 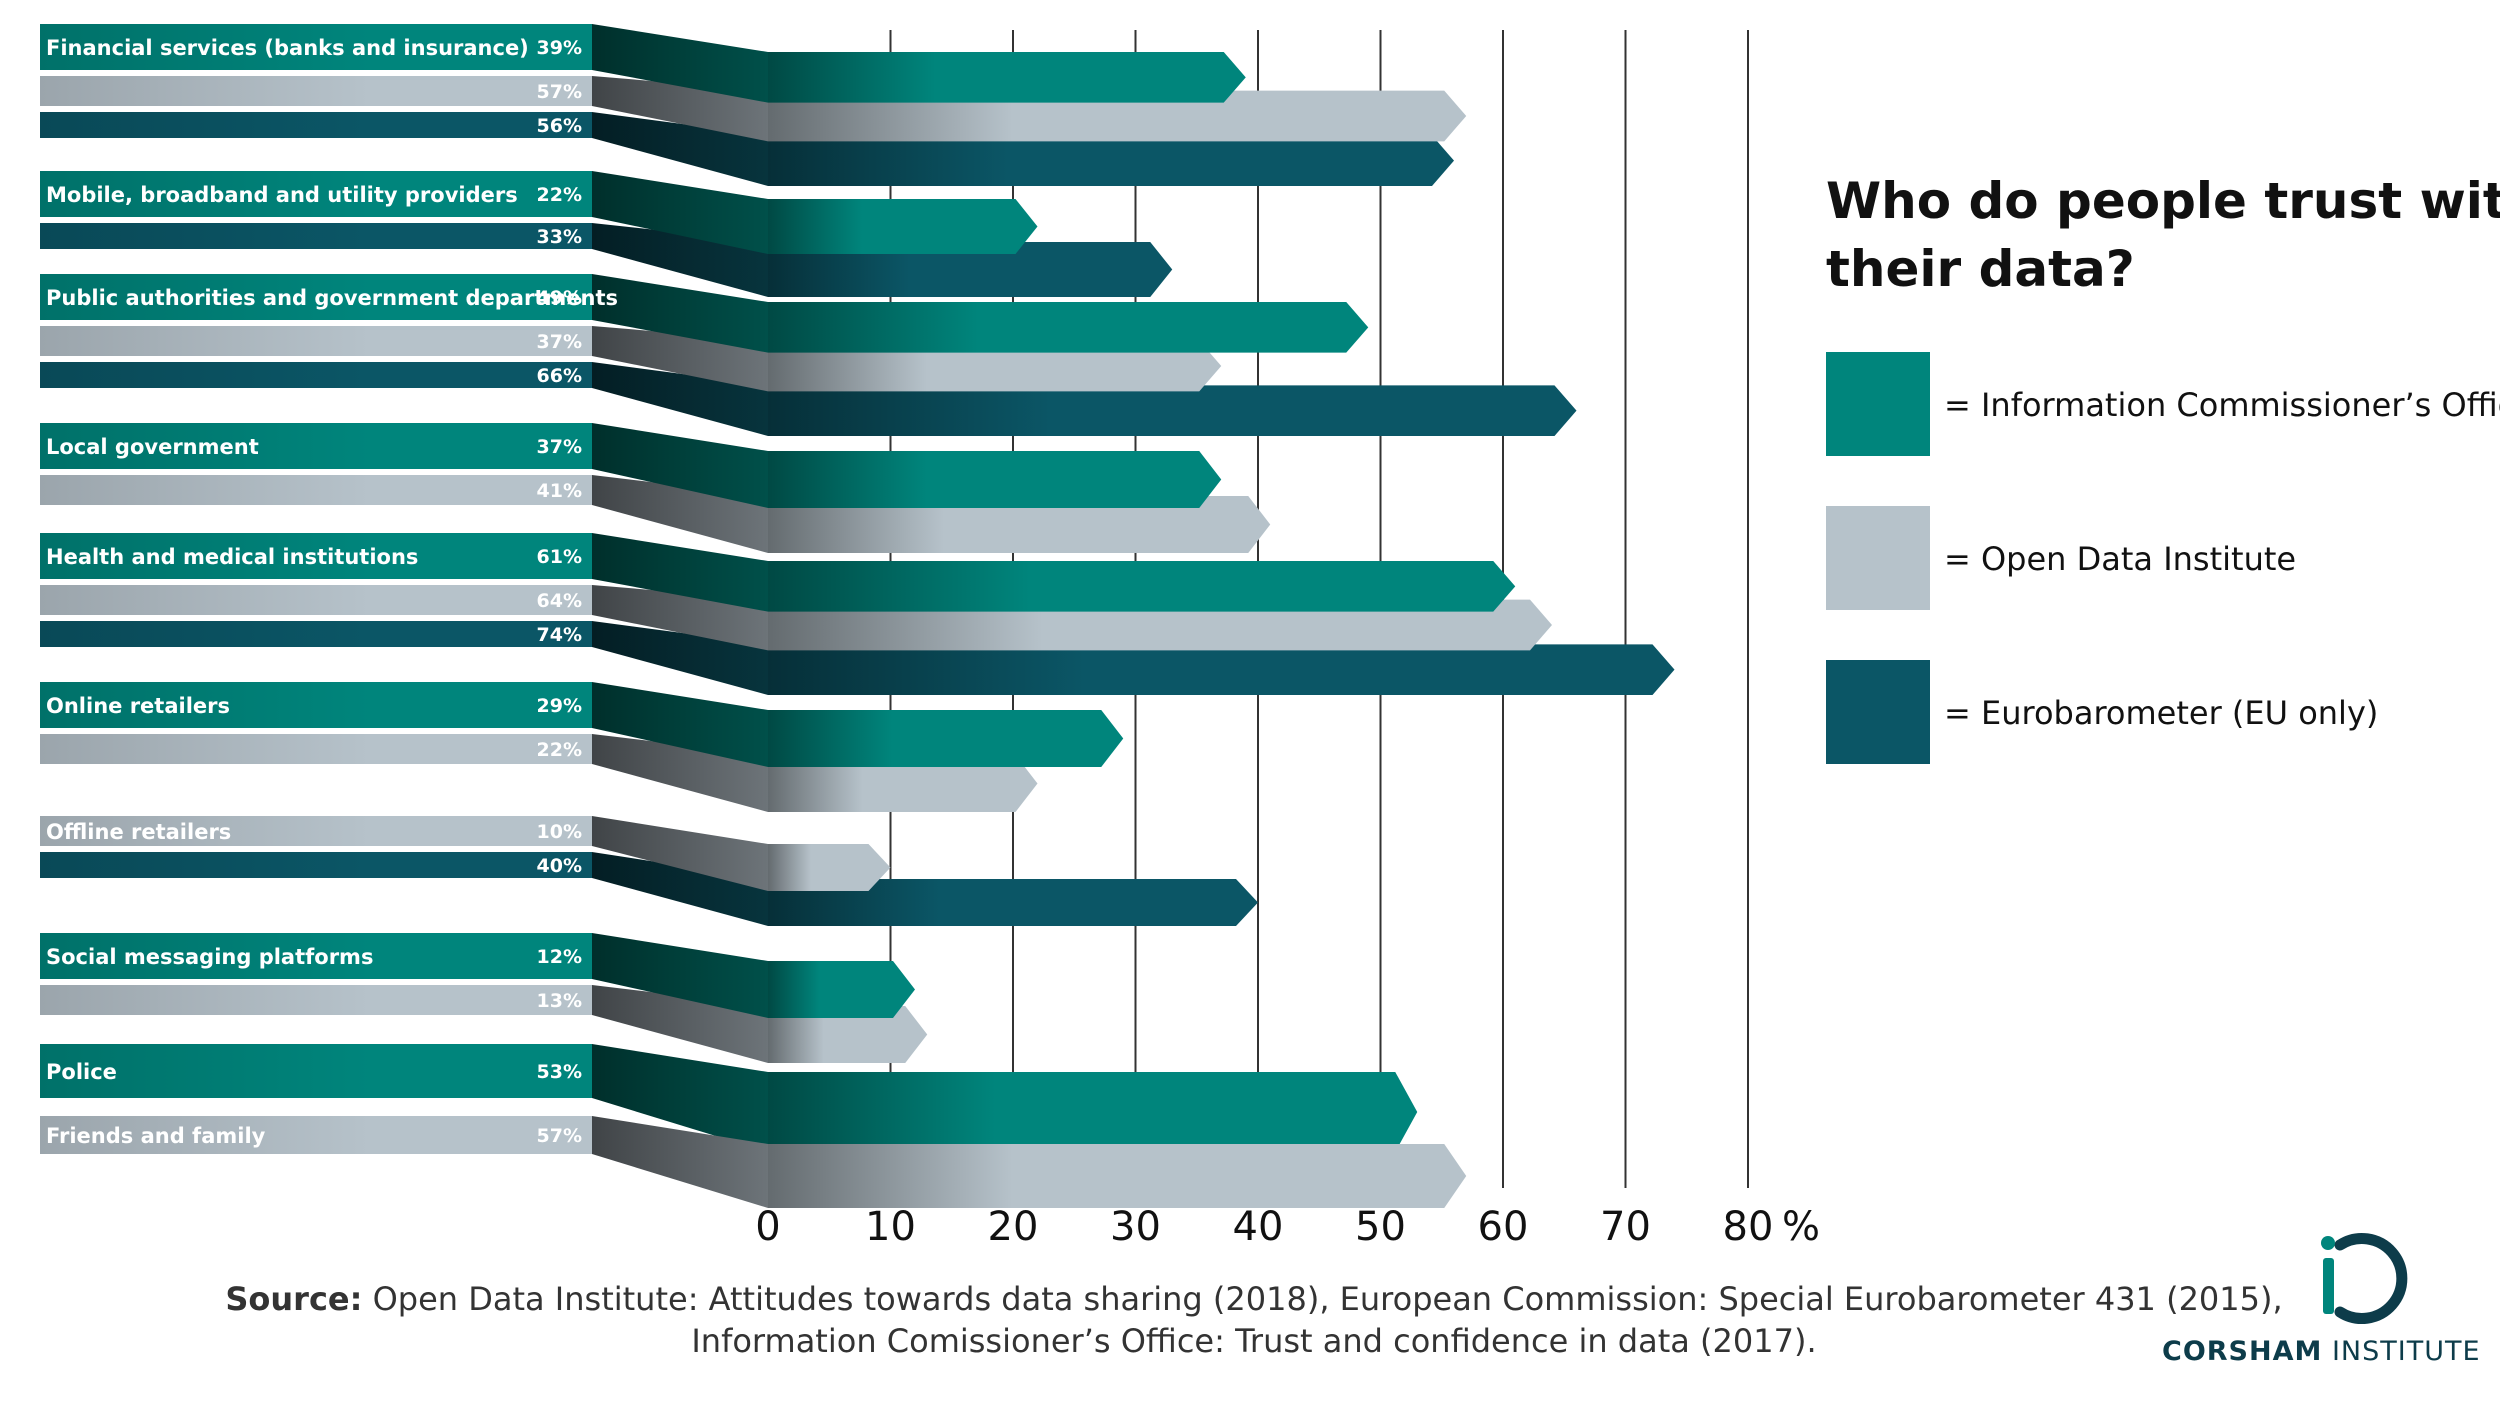 I want to click on value-label-euro: 56%, so click(x=559, y=126).